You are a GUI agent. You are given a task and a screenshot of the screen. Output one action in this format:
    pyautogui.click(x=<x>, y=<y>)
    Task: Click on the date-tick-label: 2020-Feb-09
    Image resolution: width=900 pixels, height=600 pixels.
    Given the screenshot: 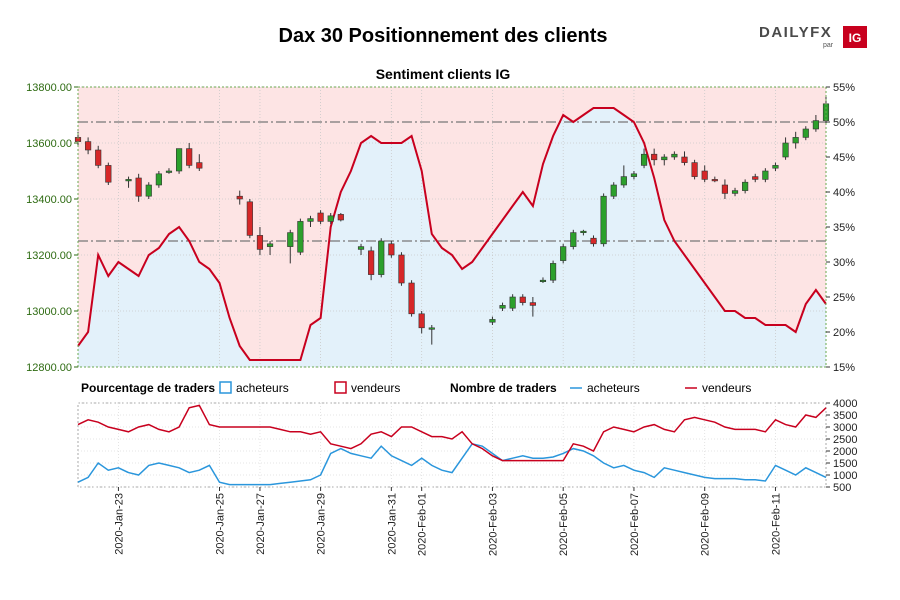 What is the action you would take?
    pyautogui.click(x=706, y=524)
    